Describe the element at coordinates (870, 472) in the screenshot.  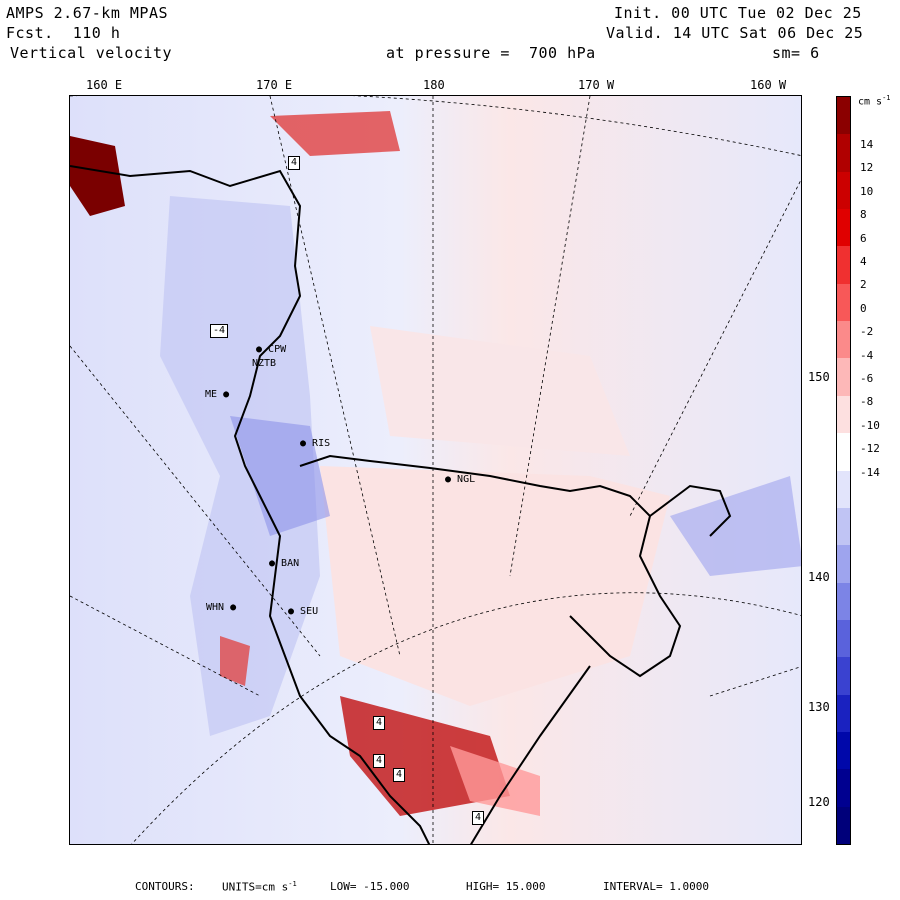
I see `colorbar-tick-label: -14` at that location.